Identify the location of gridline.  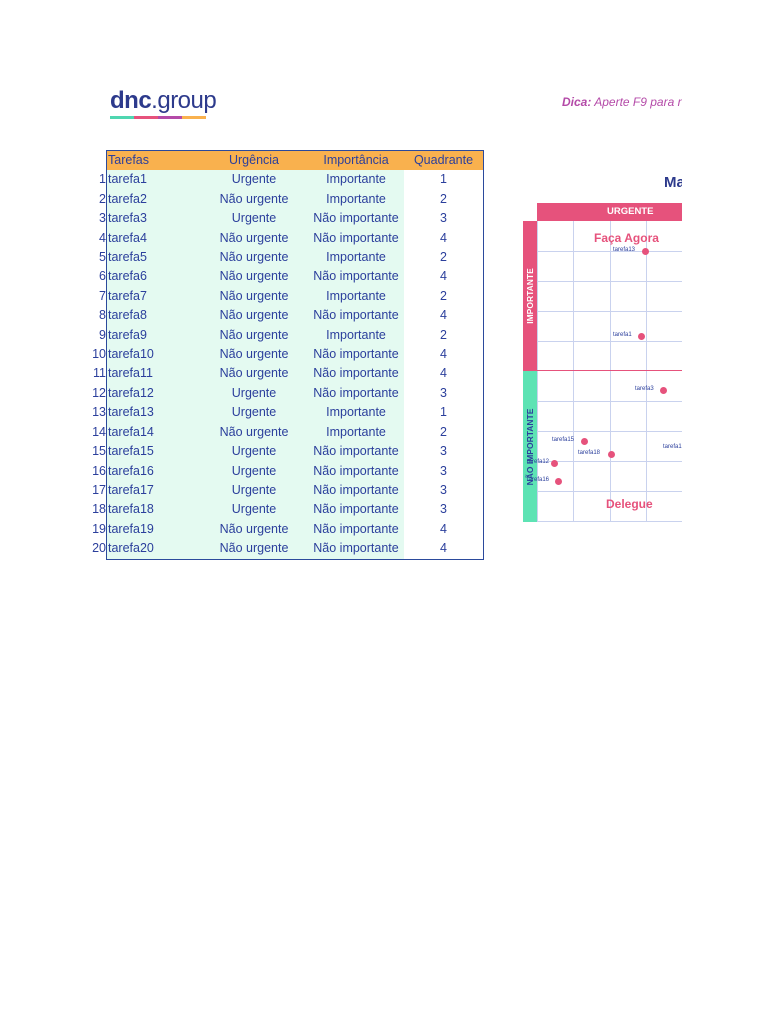
(609, 431).